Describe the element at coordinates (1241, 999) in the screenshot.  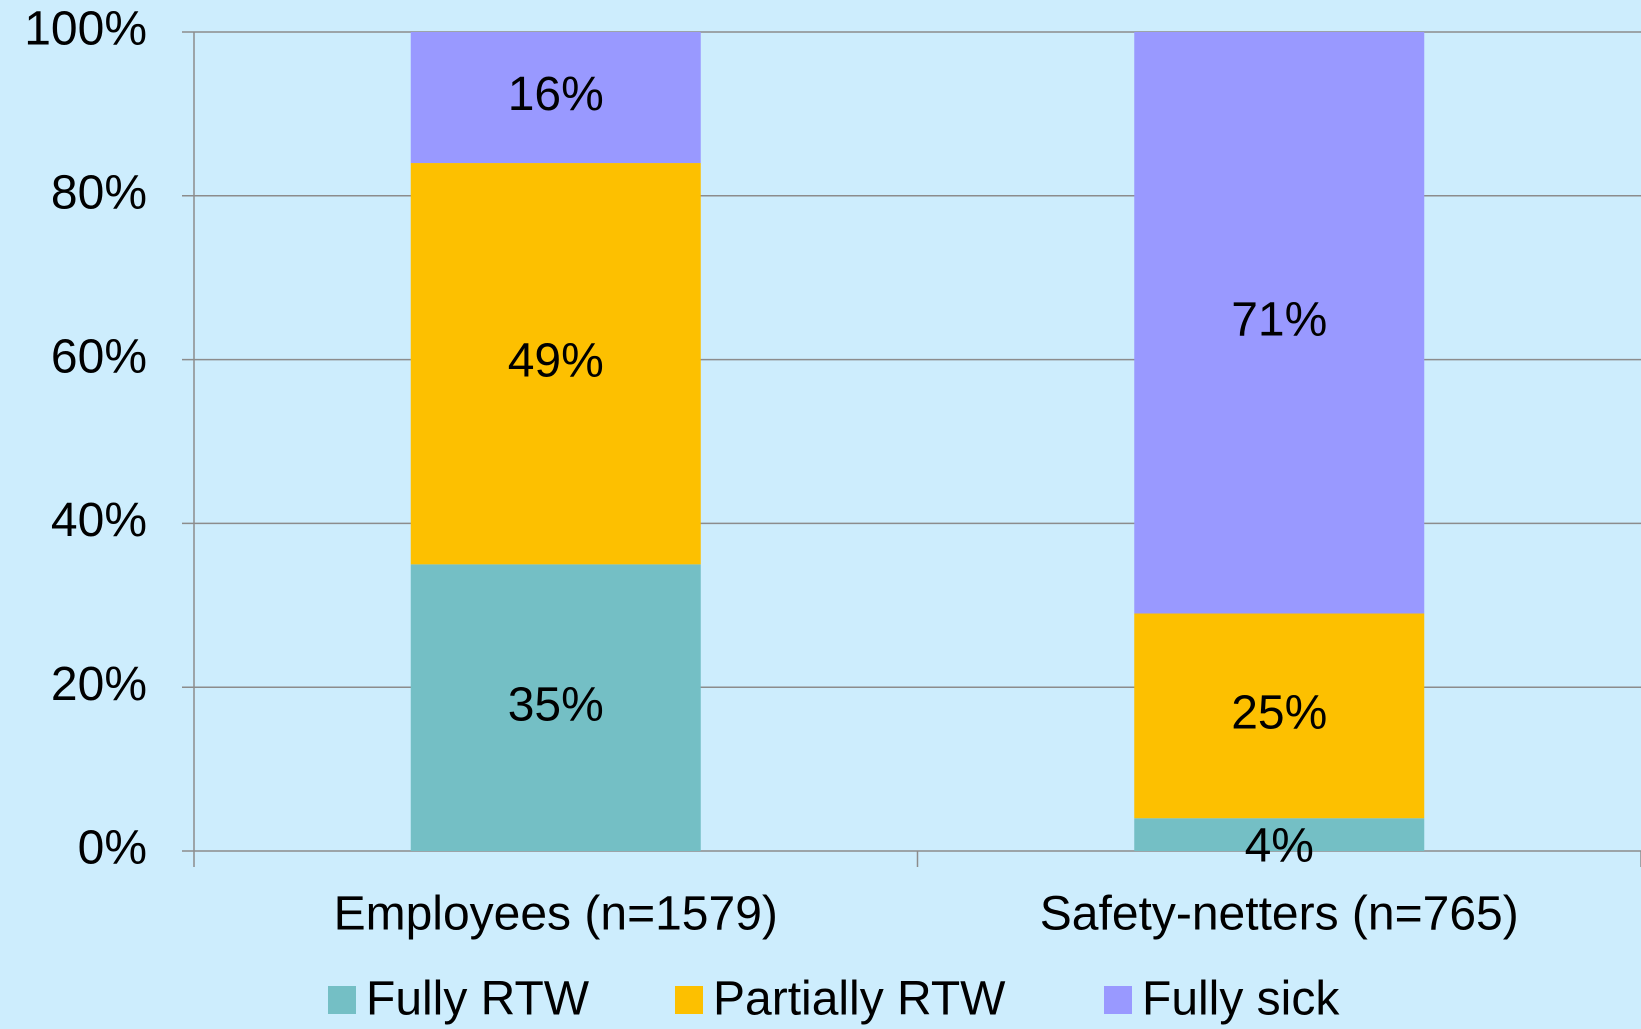
I see `legend-label: Fully sick` at that location.